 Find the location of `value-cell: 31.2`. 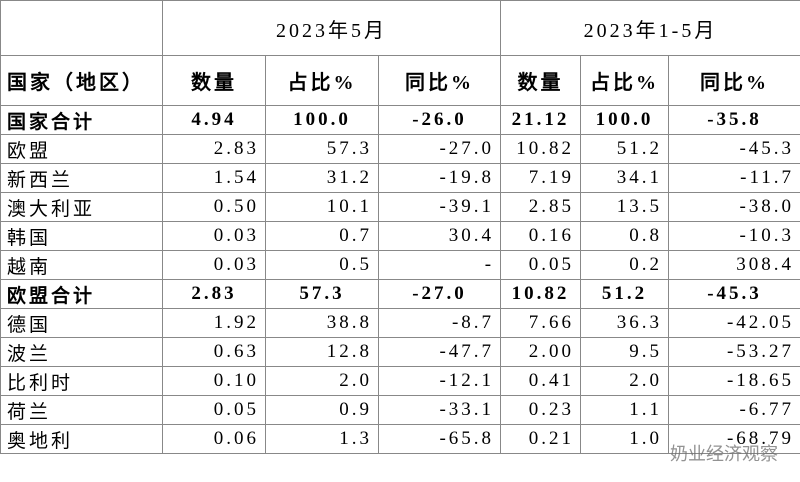

value-cell: 31.2 is located at coordinates (322, 178).